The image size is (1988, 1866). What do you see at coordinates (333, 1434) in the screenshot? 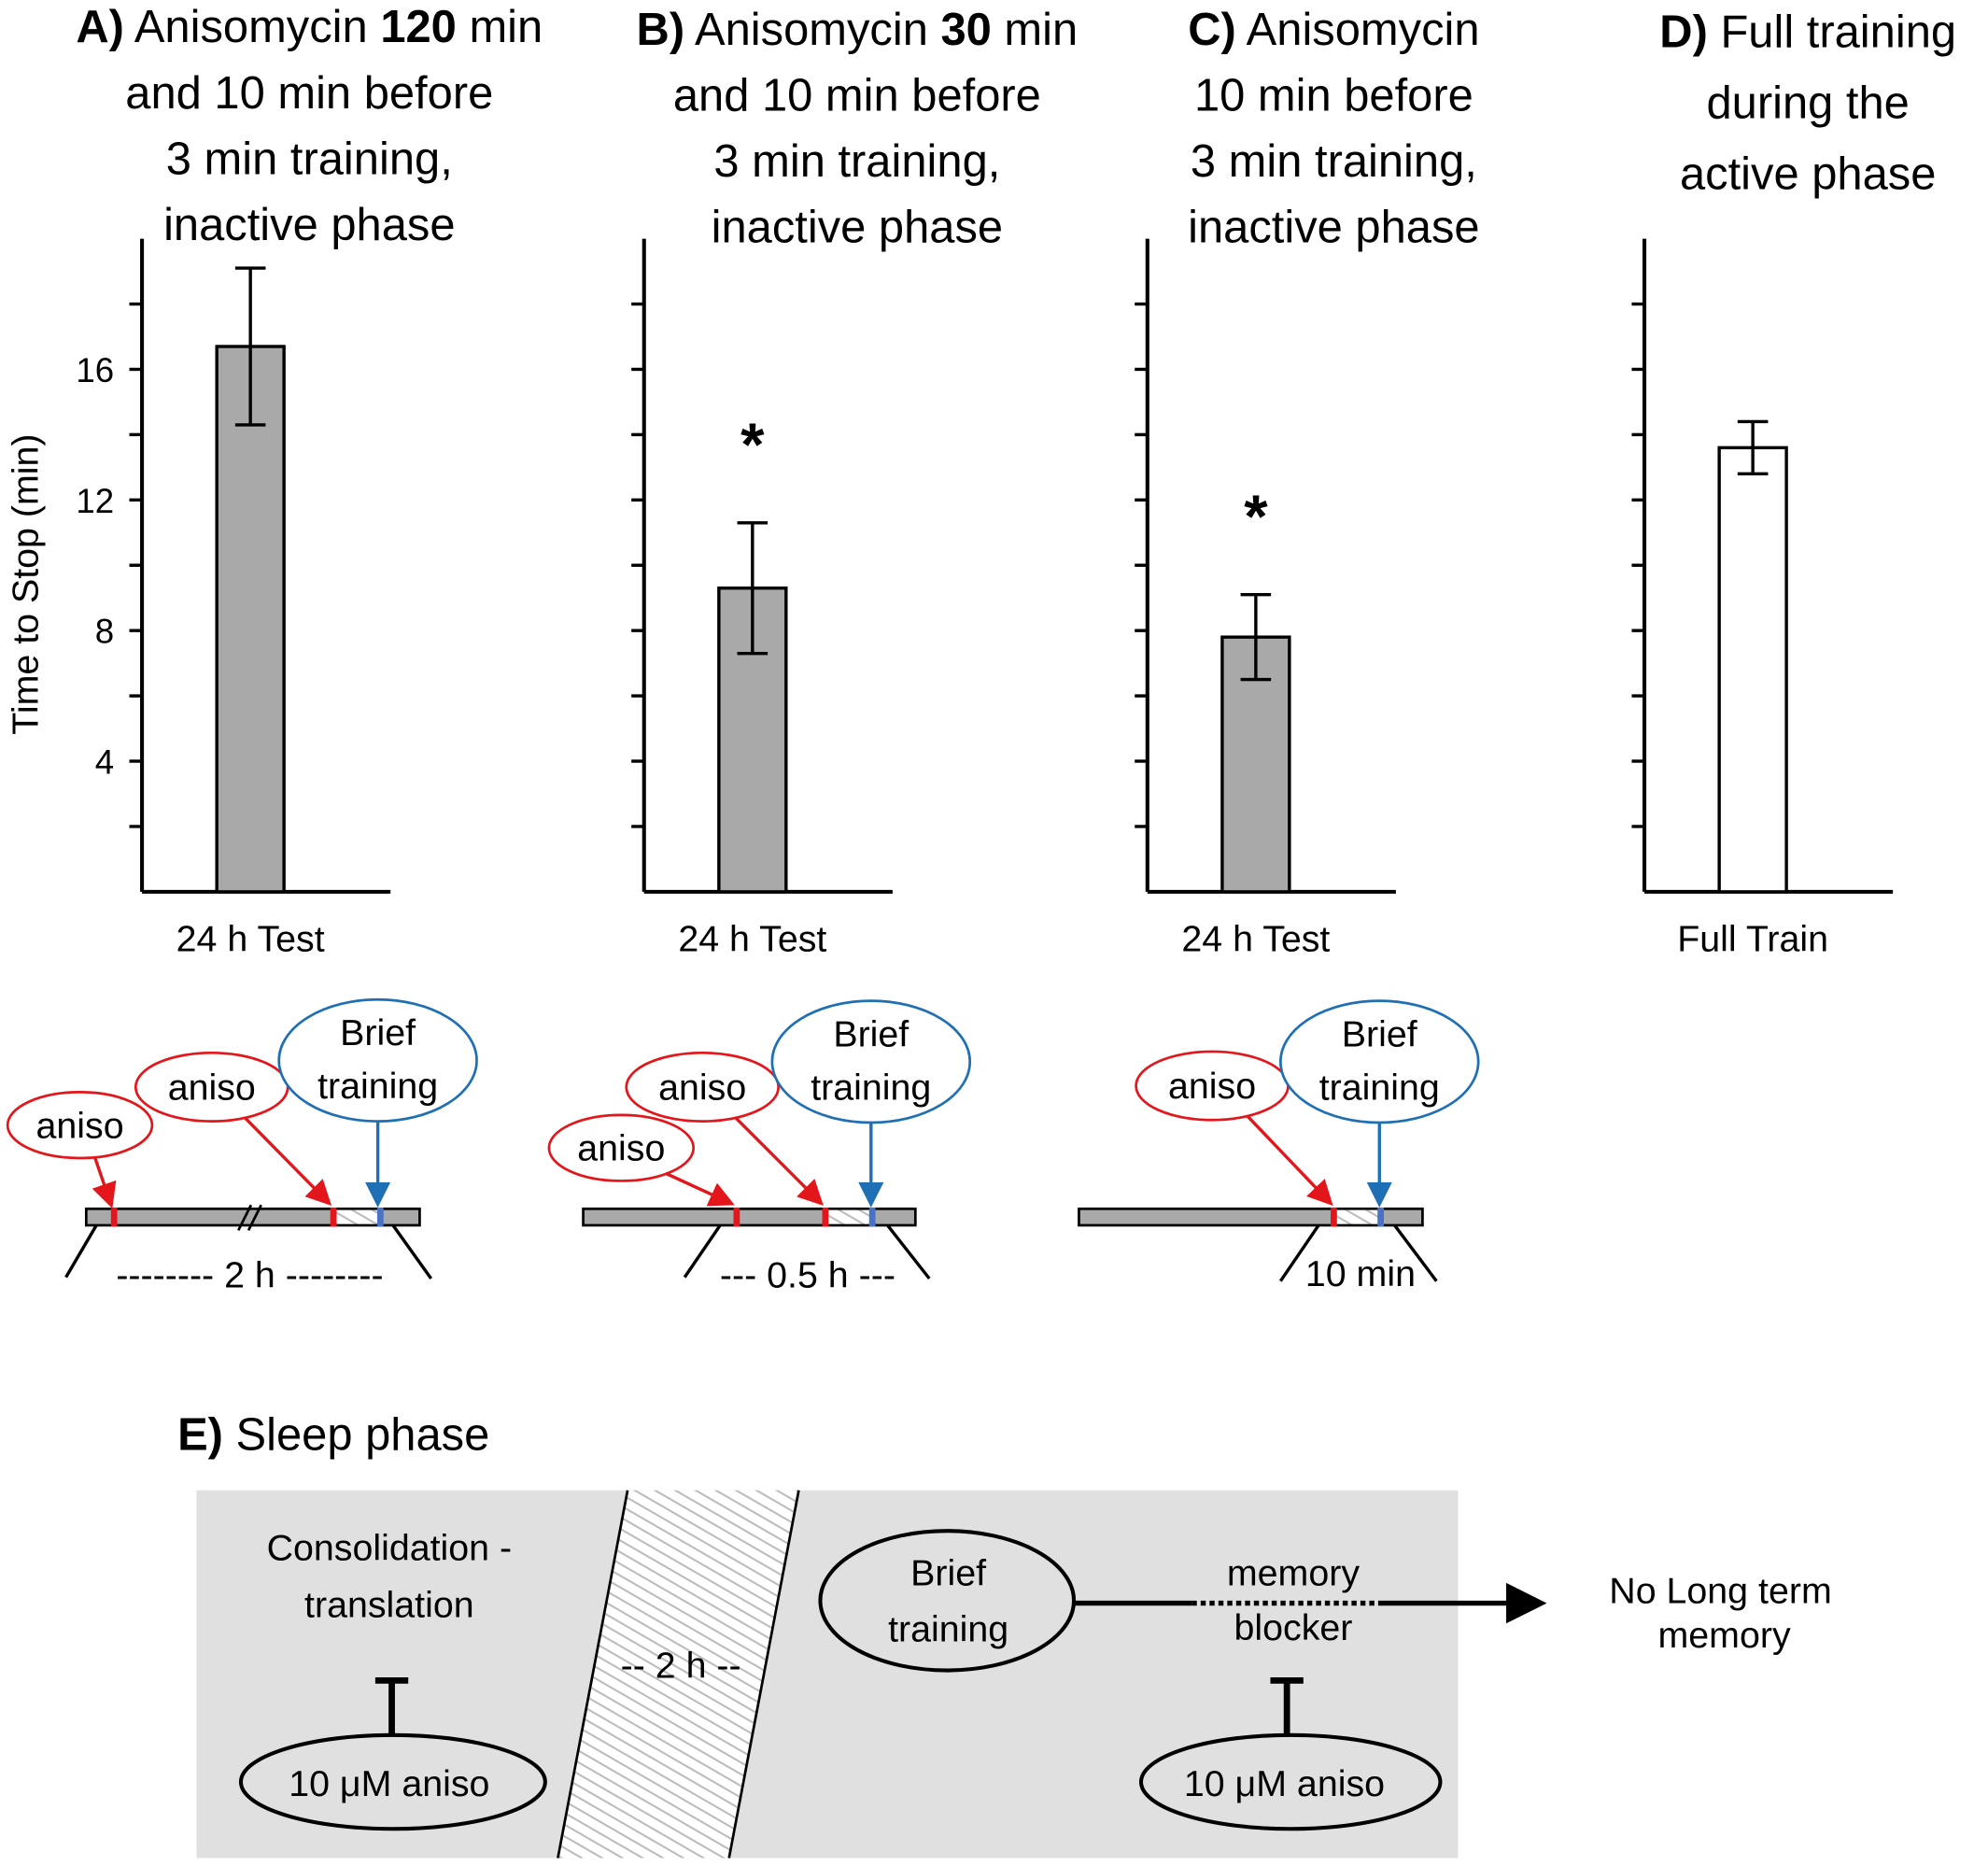
I see `panel-e-title: E) Sleep phase` at bounding box center [333, 1434].